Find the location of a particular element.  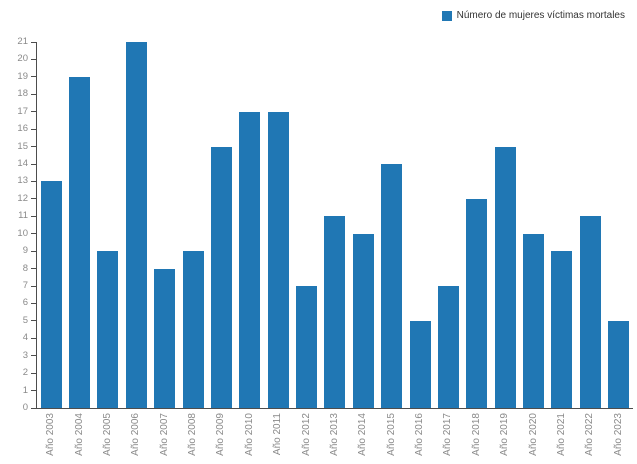

bar-2018 is located at coordinates (477, 303).